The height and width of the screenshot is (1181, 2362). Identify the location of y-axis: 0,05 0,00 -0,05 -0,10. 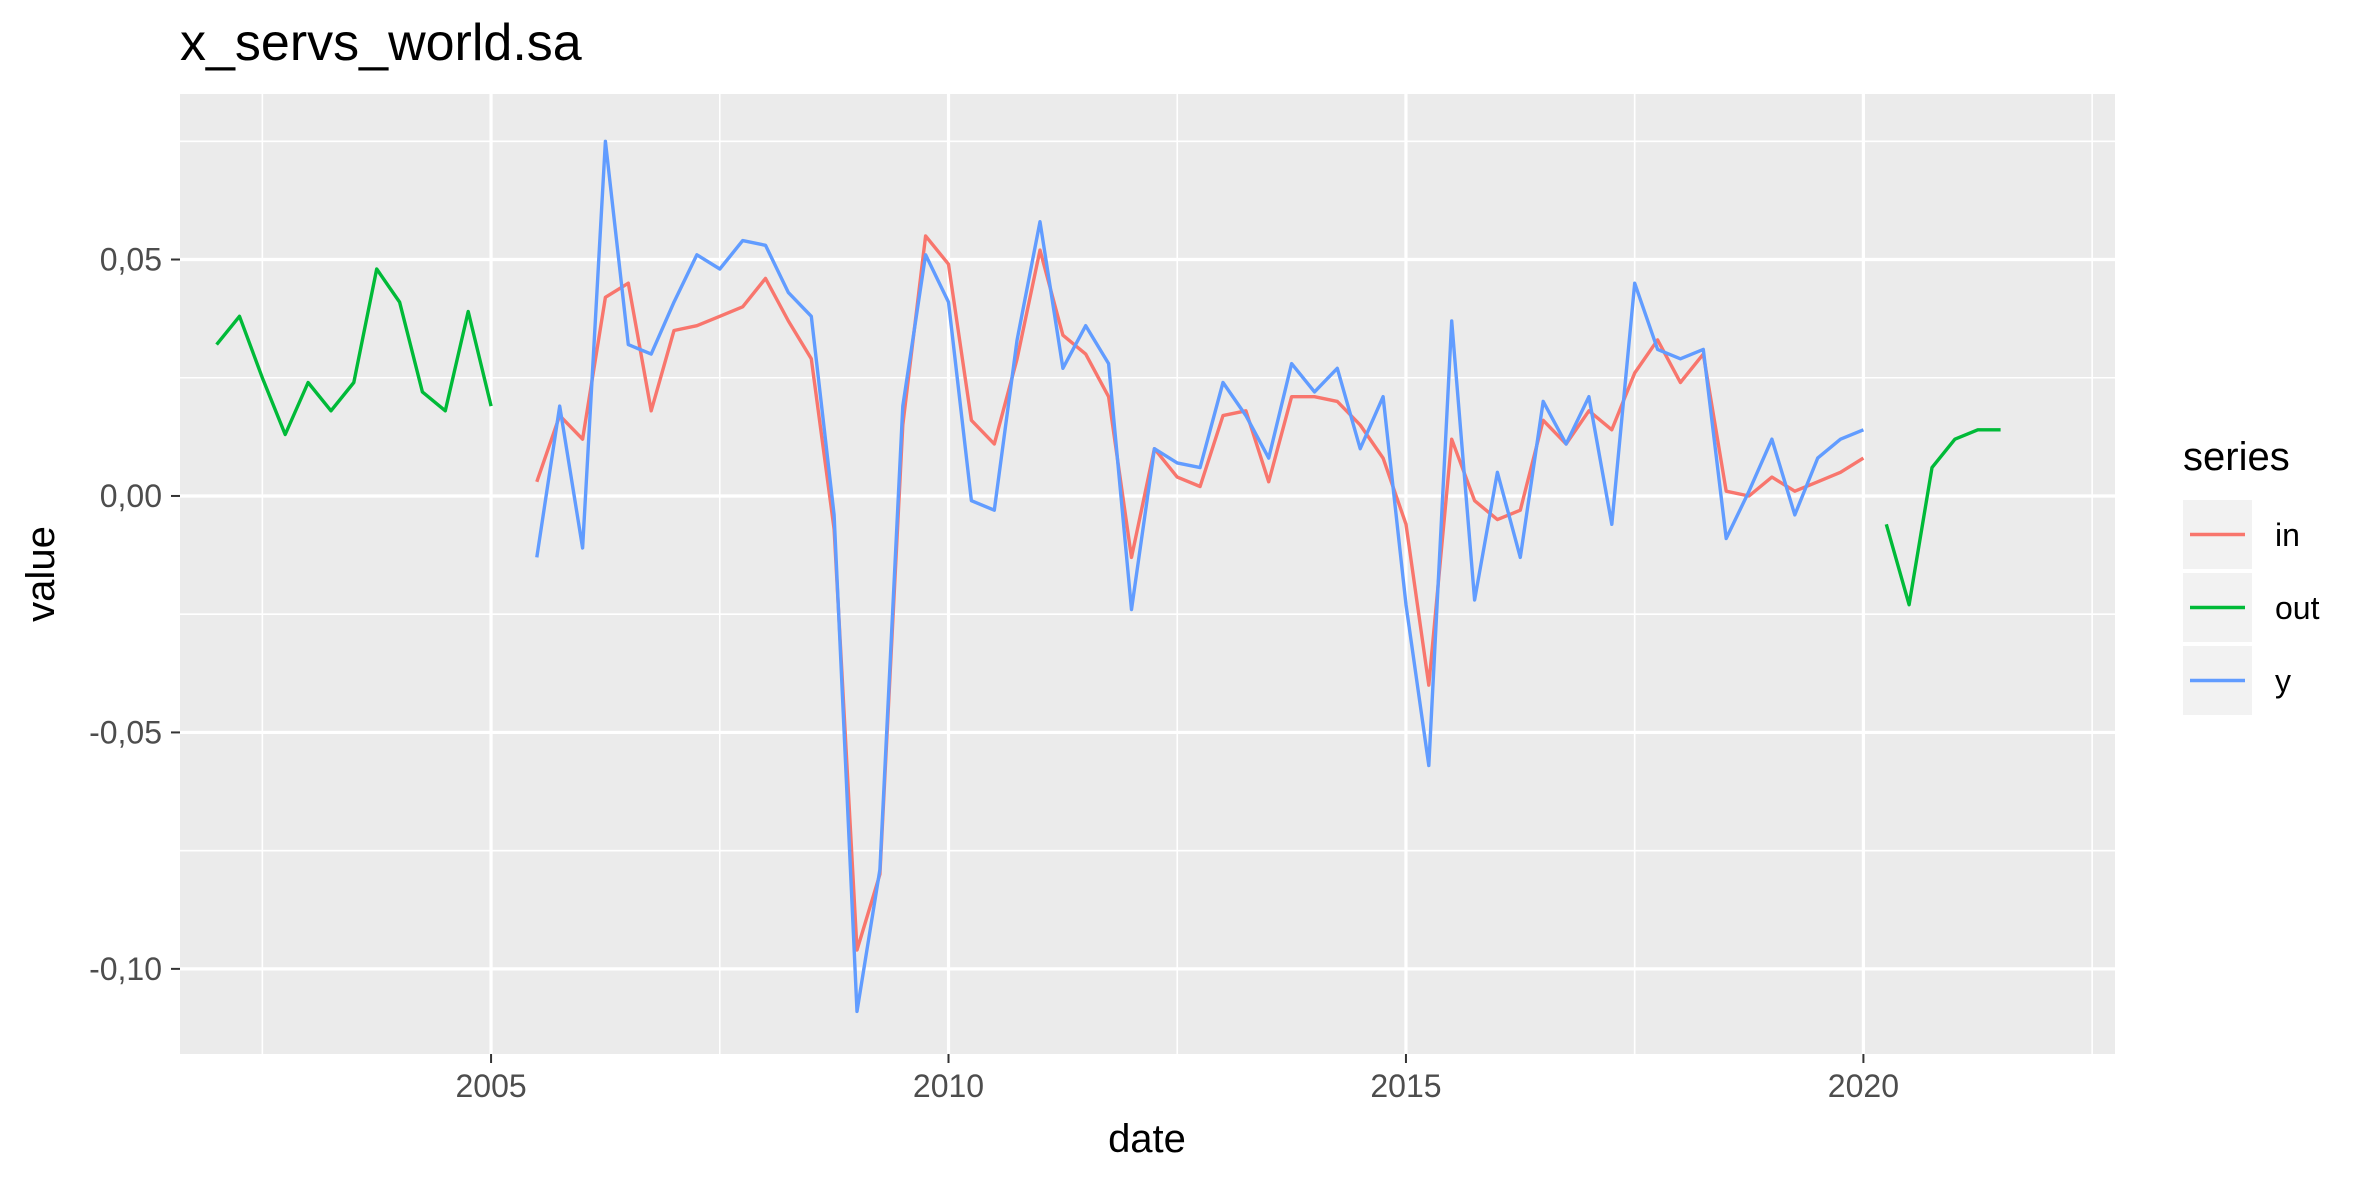
(134, 614).